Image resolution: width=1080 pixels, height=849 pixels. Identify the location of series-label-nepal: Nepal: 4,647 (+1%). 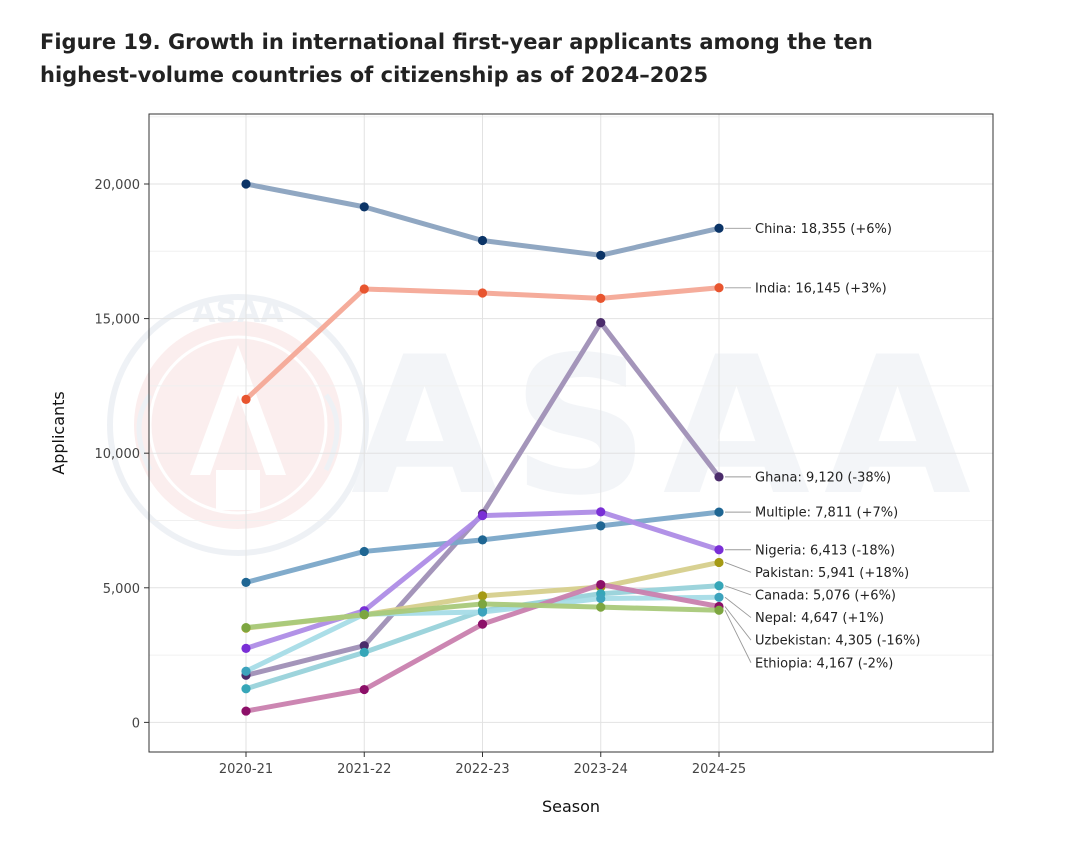
(819, 618).